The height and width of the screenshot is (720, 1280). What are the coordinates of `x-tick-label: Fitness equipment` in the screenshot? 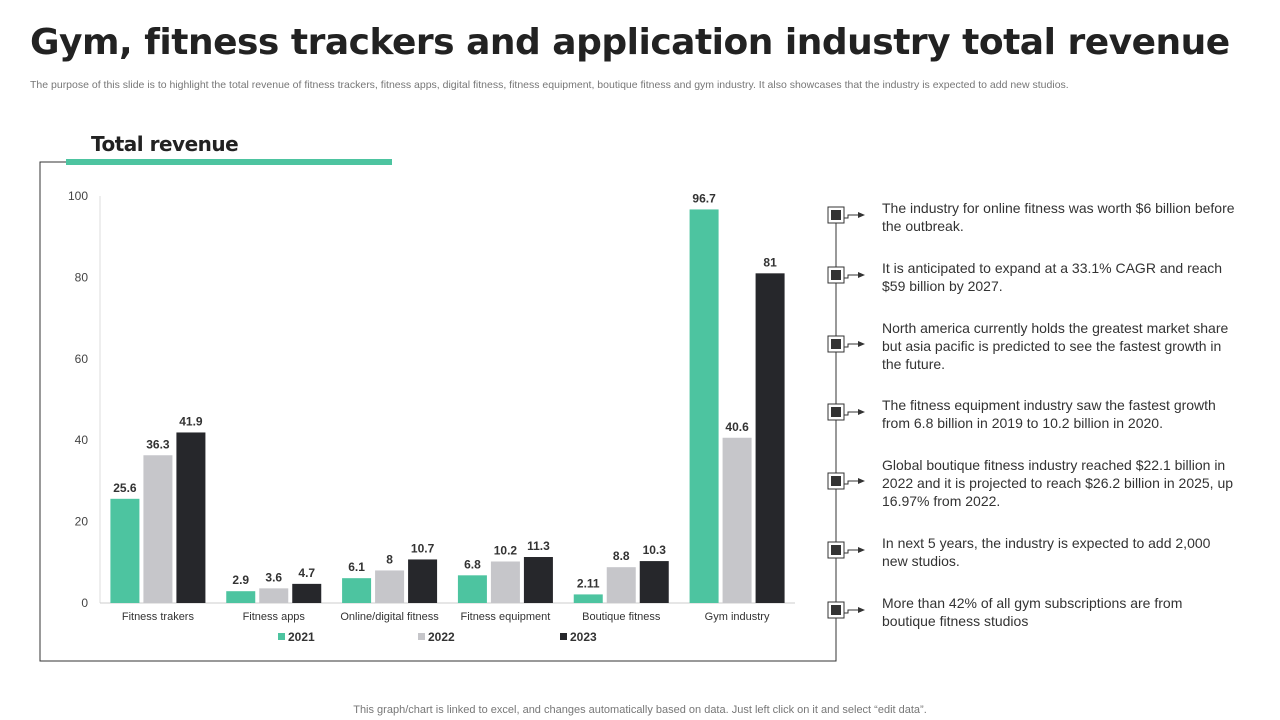 It's located at (505, 617).